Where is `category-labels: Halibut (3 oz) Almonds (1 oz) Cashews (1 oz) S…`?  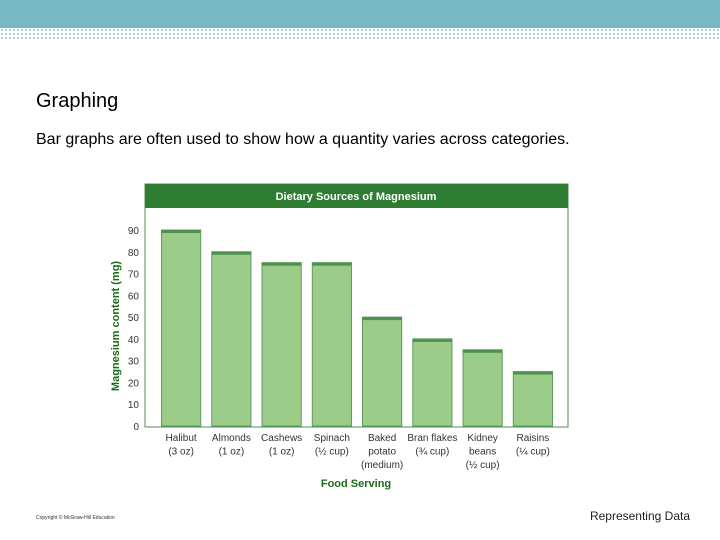
category-labels: Halibut (3 oz) Almonds (1 oz) Cashews (1 oz) S… is located at coordinates (358, 452).